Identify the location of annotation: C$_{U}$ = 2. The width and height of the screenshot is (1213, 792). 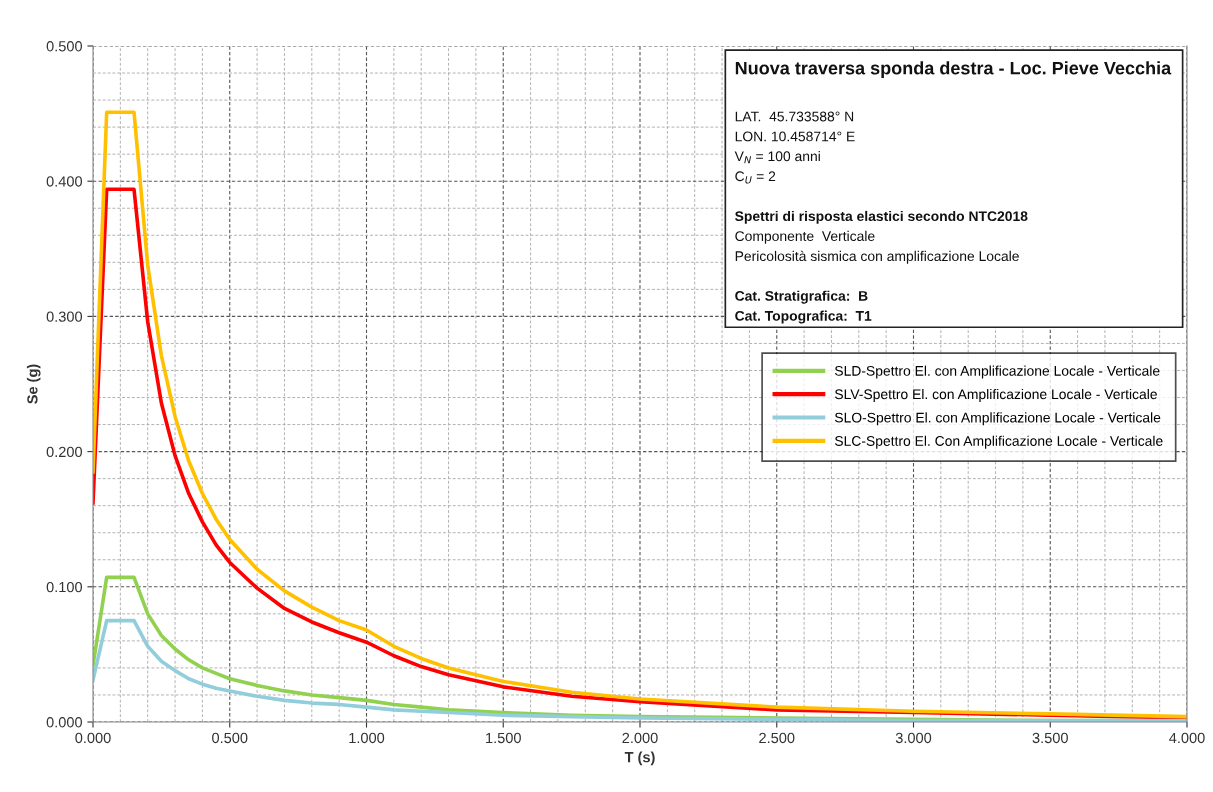
(755, 177).